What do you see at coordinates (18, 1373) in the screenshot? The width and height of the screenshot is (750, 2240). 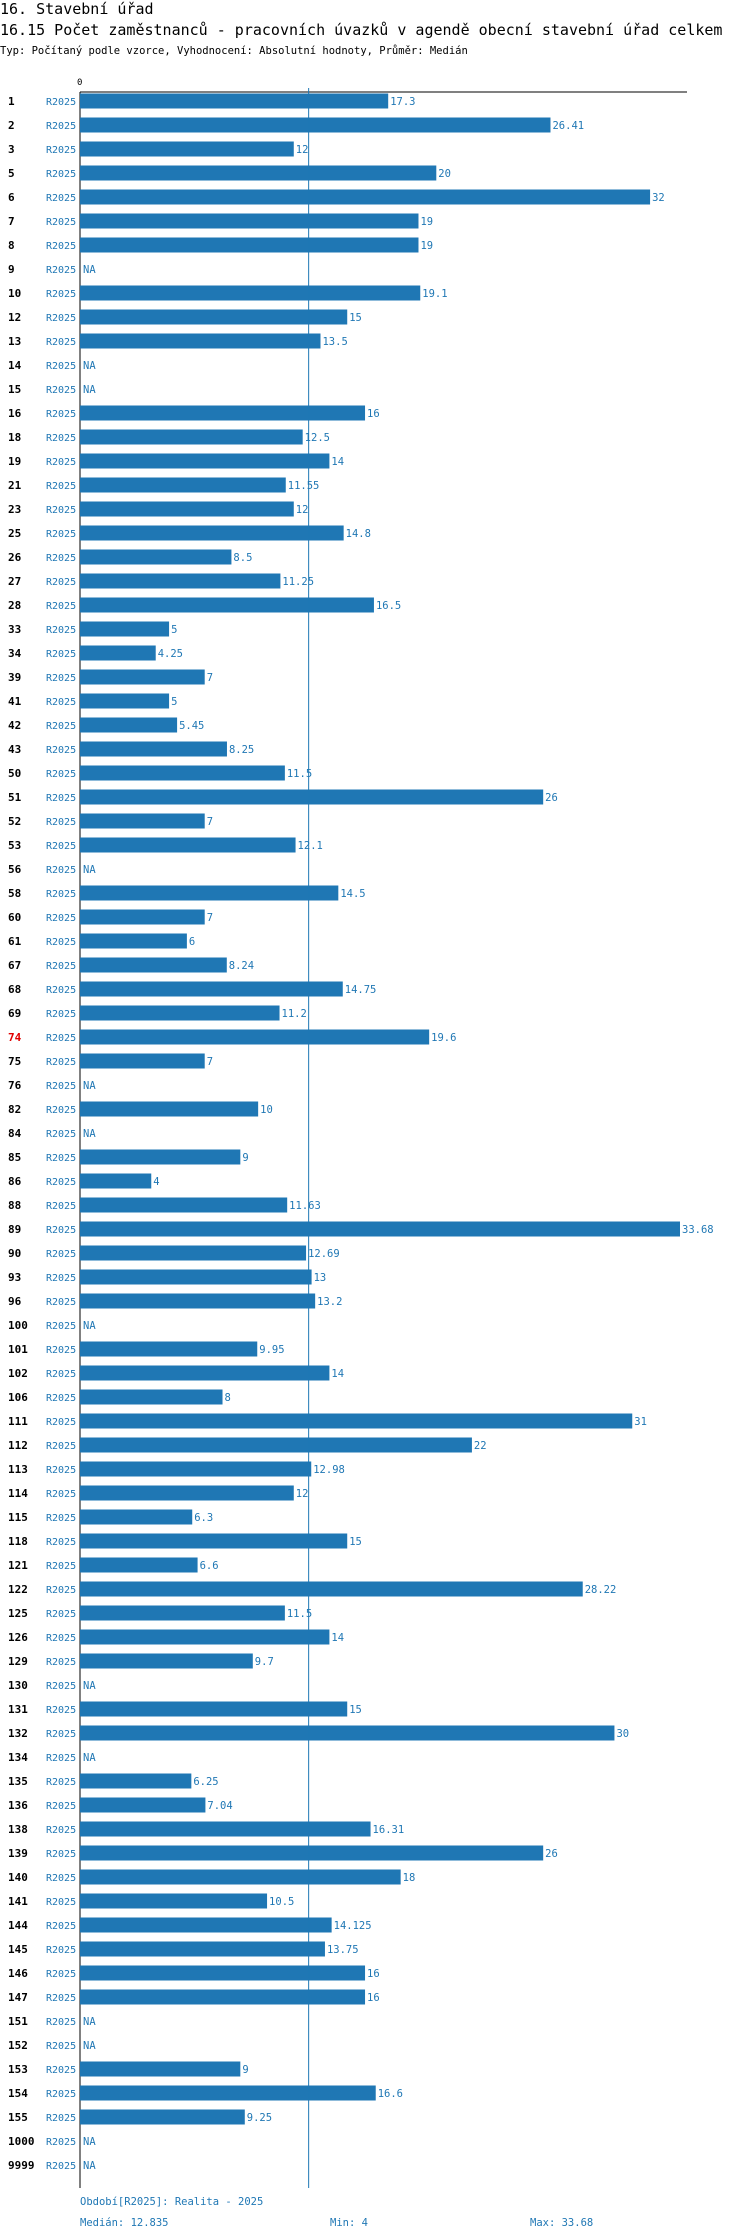 I see `category-label: 102` at bounding box center [18, 1373].